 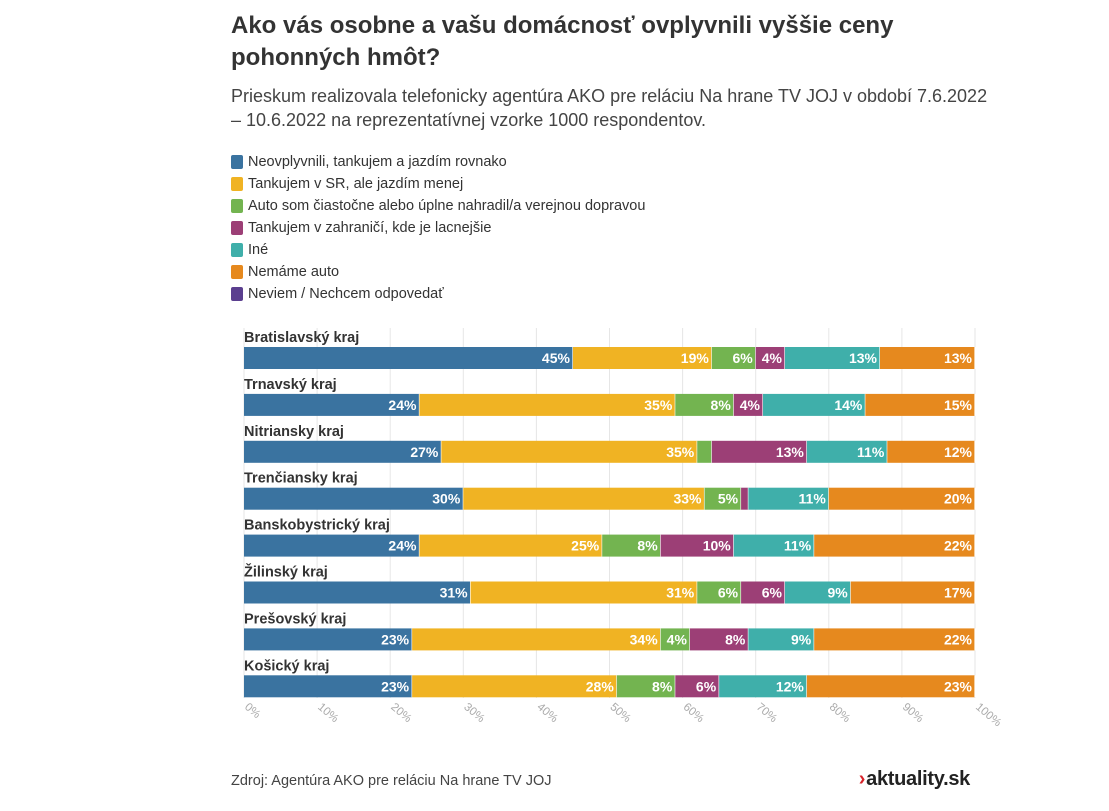 What do you see at coordinates (695, 358) in the screenshot?
I see `value-label-bratislavsky-kraj-2: 19%` at bounding box center [695, 358].